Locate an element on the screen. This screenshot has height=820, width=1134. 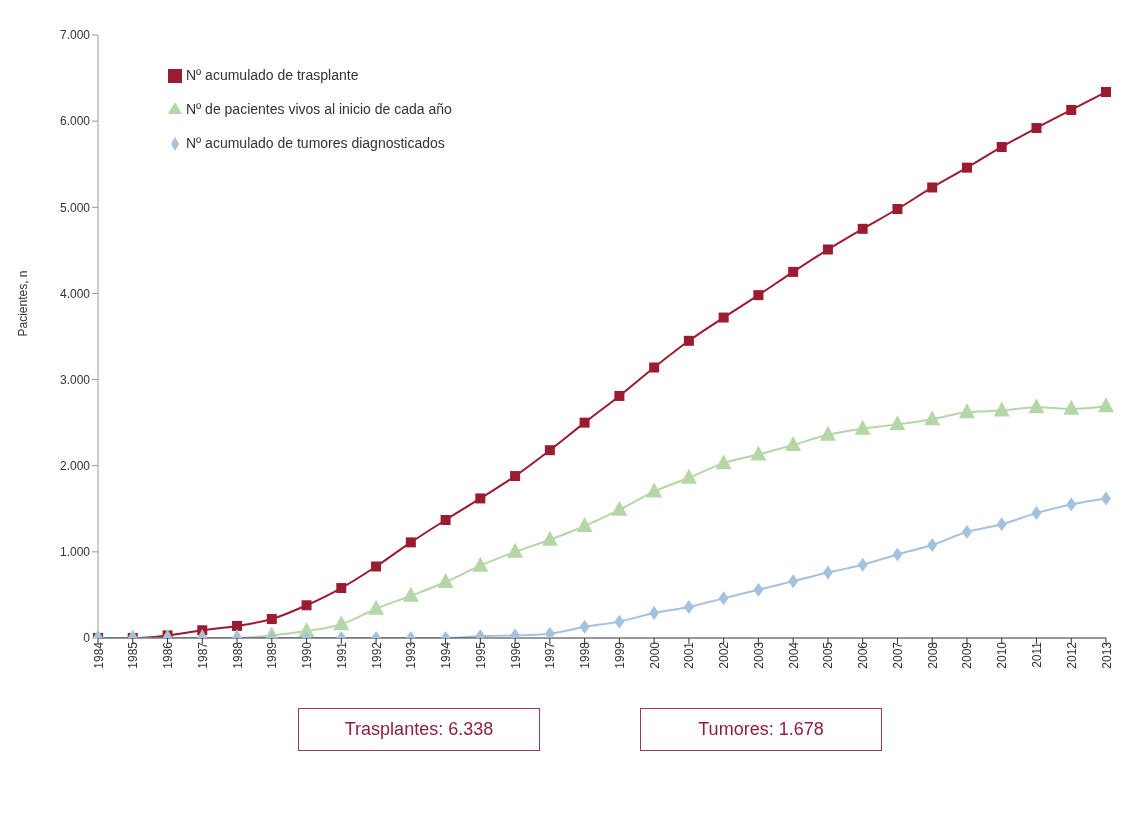
x-tick-label: 2013 is located at coordinates (1106, 655).